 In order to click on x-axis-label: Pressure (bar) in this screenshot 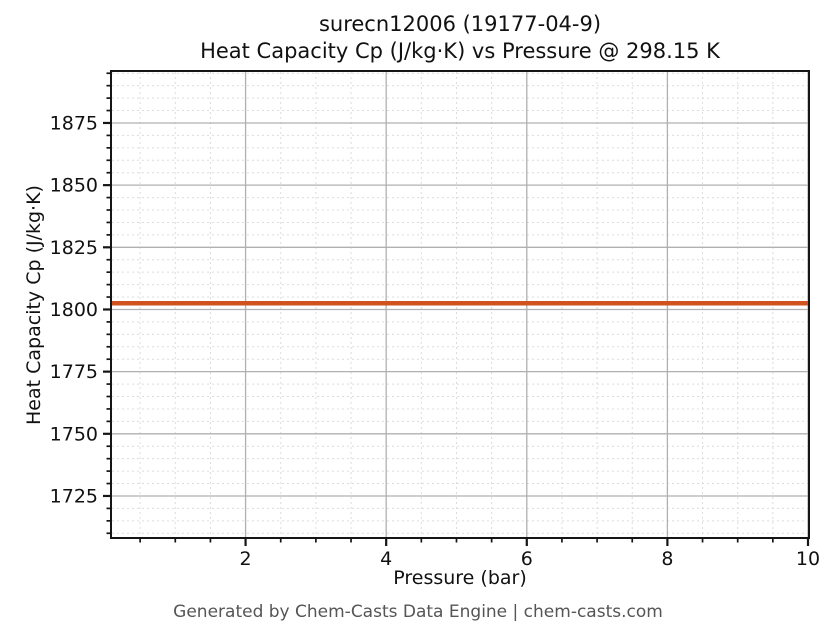, I will do `click(460, 578)`.